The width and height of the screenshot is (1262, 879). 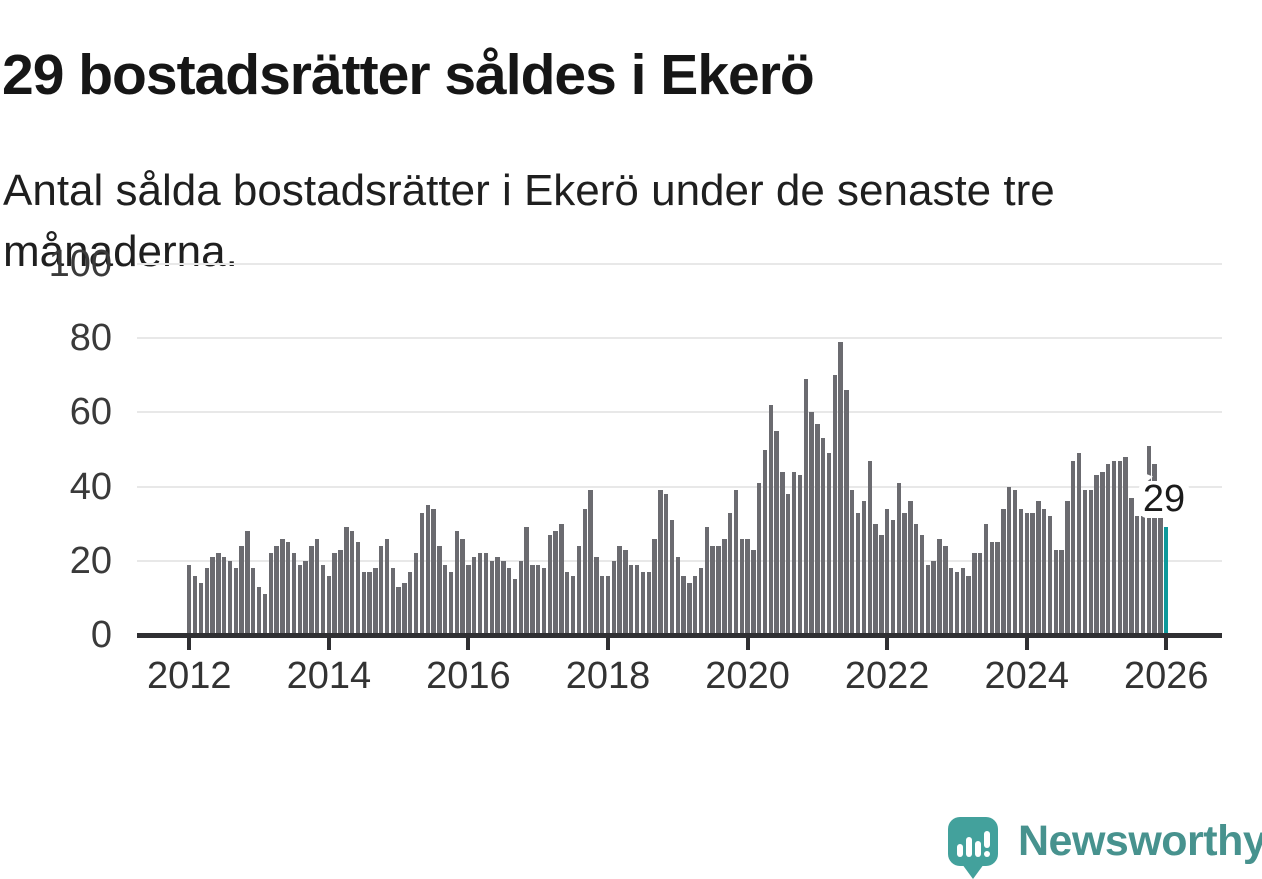 What do you see at coordinates (986, 844) in the screenshot?
I see `logo-exclamation-icon` at bounding box center [986, 844].